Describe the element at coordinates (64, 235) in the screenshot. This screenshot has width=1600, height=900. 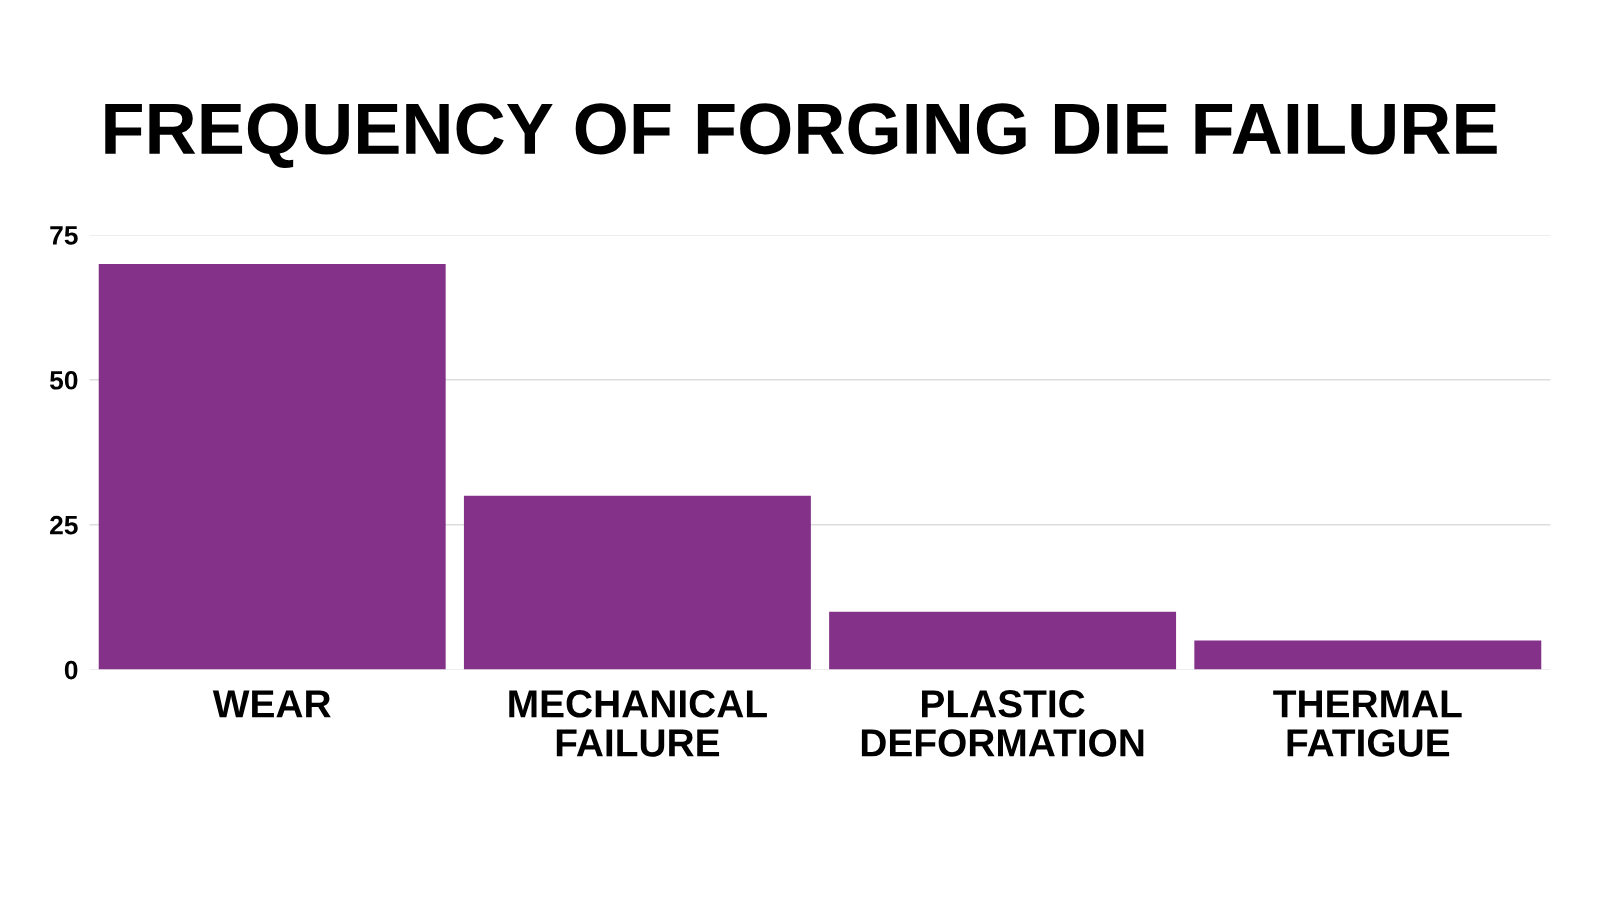
I see `y-tick-label: 75` at that location.